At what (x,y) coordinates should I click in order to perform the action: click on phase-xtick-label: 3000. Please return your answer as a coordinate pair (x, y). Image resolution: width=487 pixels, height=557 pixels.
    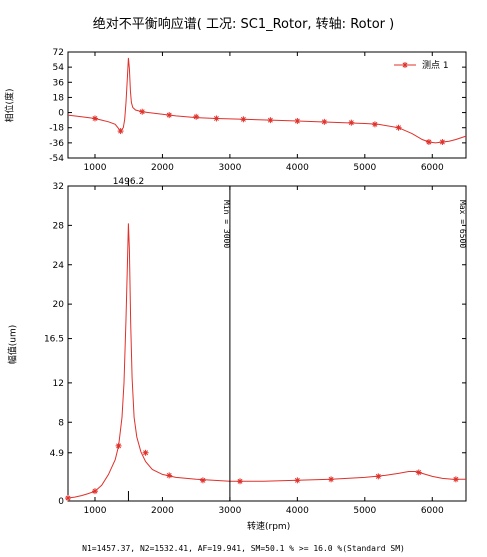
    Looking at the image, I should click on (229, 168).